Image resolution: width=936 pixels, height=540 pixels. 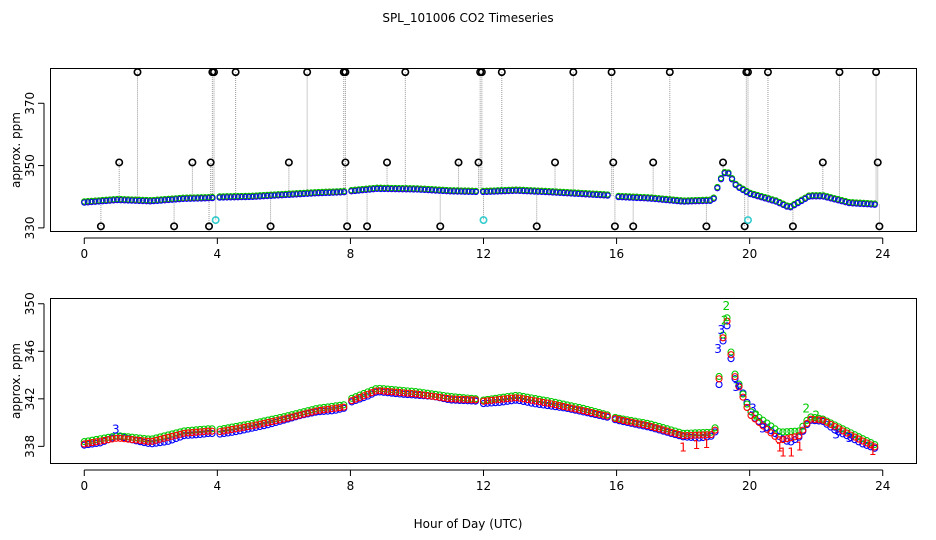 I want to click on bottom-point-label: 3, so click(x=718, y=349).